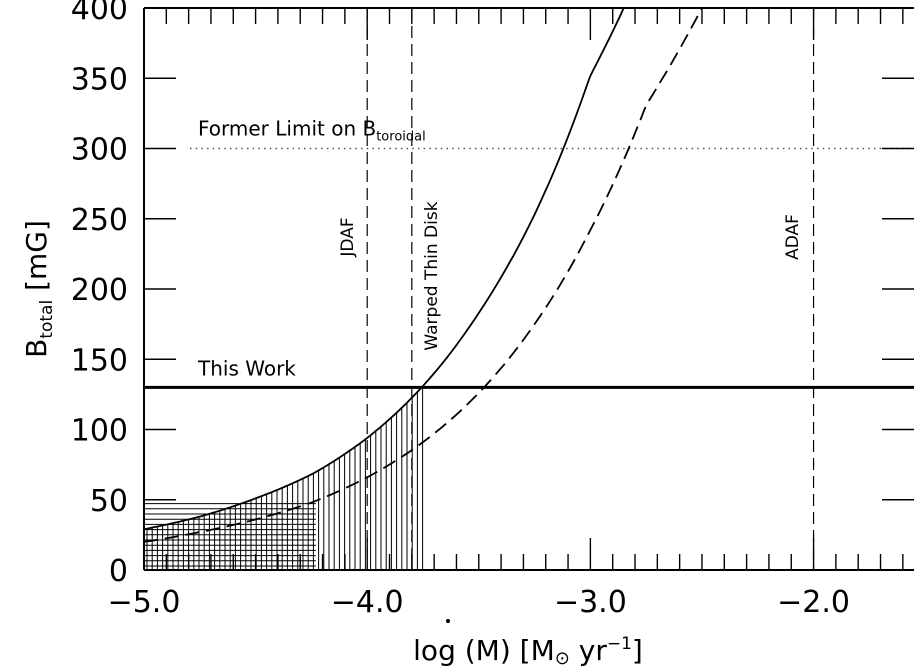 This screenshot has height=671, width=914. What do you see at coordinates (590, 602) in the screenshot?
I see `x-tick-label: −3.0` at bounding box center [590, 602].